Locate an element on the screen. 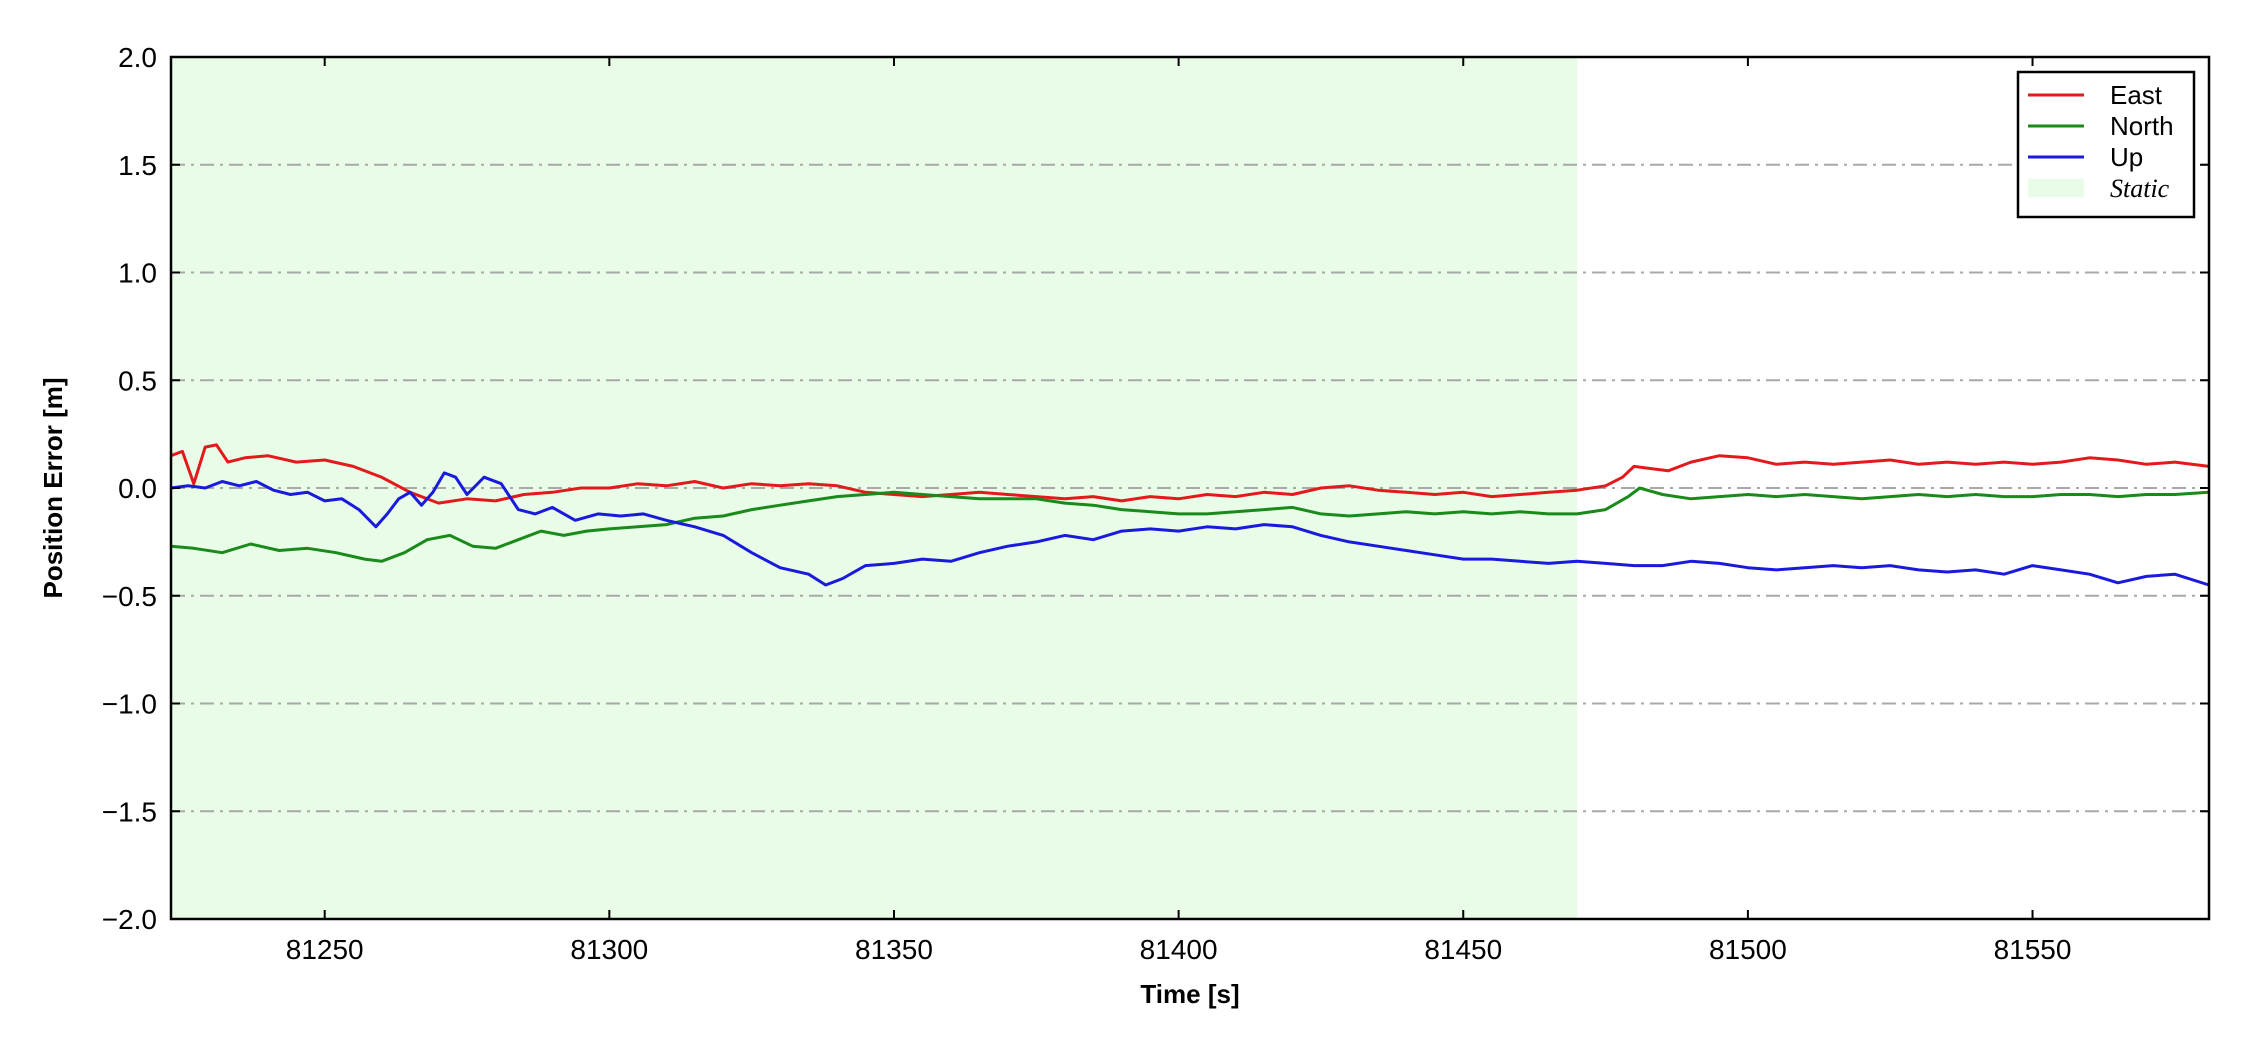 This screenshot has width=2250, height=1050. x-tick-label-4: 81450 is located at coordinates (1463, 949).